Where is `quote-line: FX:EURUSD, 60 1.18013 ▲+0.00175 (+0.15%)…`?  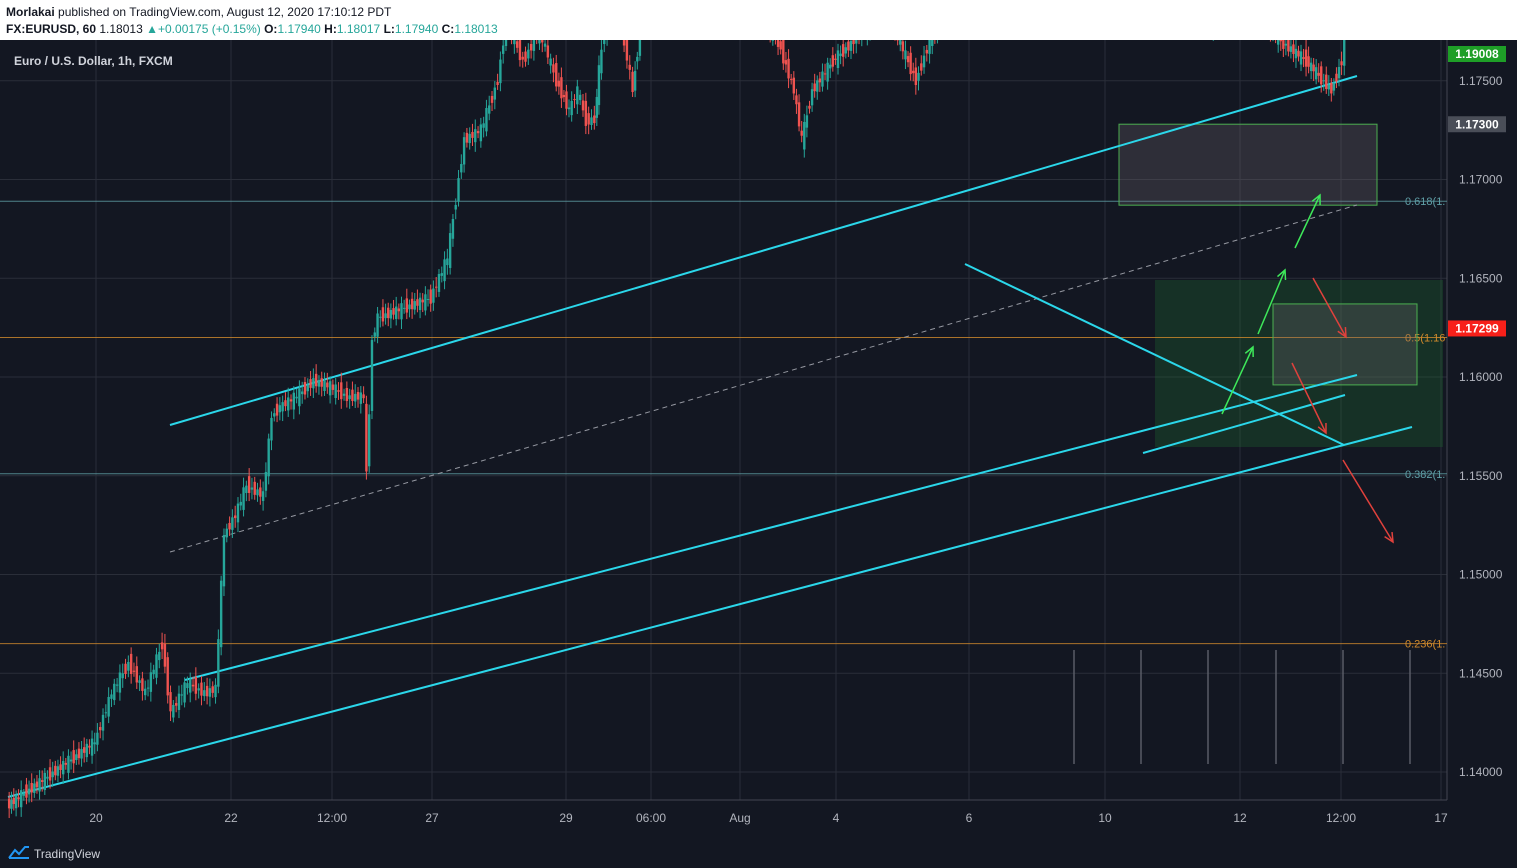 quote-line: FX:EURUSD, 60 1.18013 ▲+0.00175 (+0.15%)… is located at coordinates (252, 29).